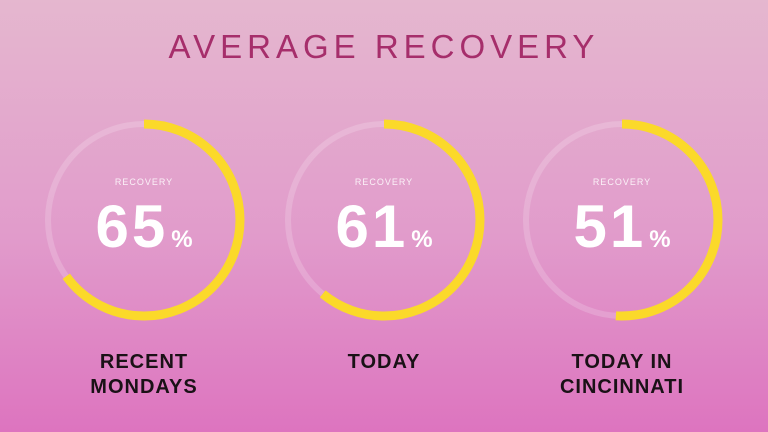 The image size is (768, 432). I want to click on gauge-value: 51%, so click(622, 226).